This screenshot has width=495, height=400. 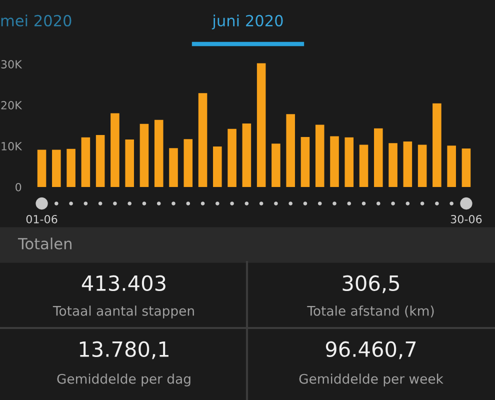 I want to click on y-tick-label: 0, so click(x=19, y=187).